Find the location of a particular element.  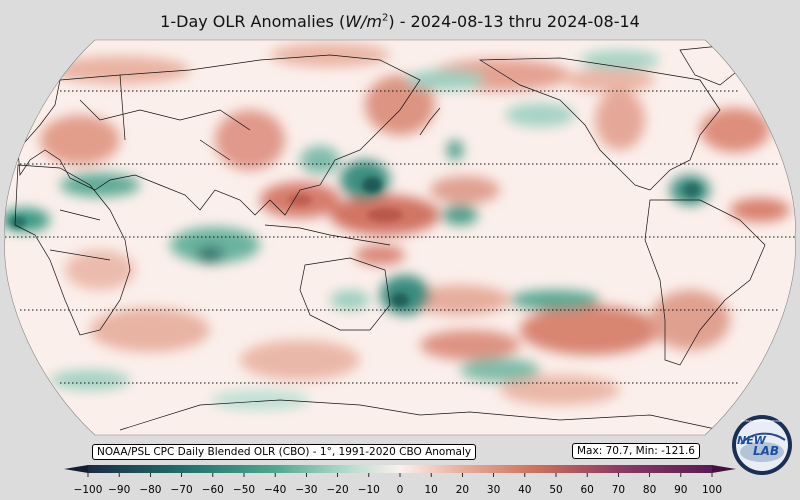

antarctica-outline is located at coordinates (420, 415).